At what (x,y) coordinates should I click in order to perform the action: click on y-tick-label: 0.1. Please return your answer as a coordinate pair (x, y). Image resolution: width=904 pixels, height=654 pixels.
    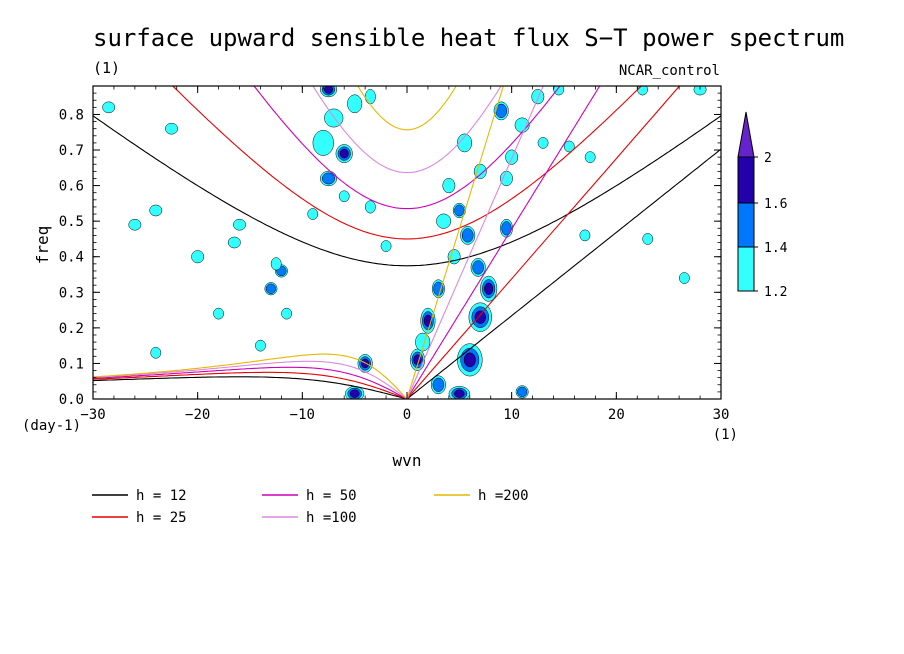
    Looking at the image, I should click on (71, 364).